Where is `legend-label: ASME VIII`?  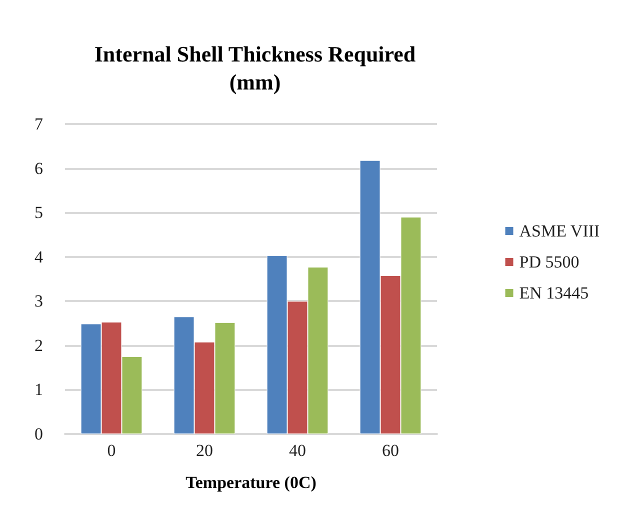
legend-label: ASME VIII is located at coordinates (559, 231).